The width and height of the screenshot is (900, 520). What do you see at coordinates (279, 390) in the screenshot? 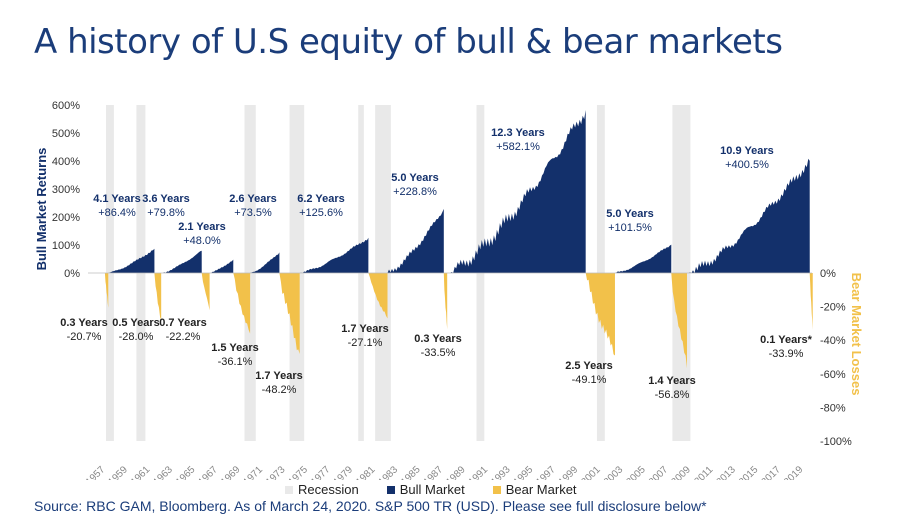
I see `bear-label-loss: -48.2%` at bounding box center [279, 390].